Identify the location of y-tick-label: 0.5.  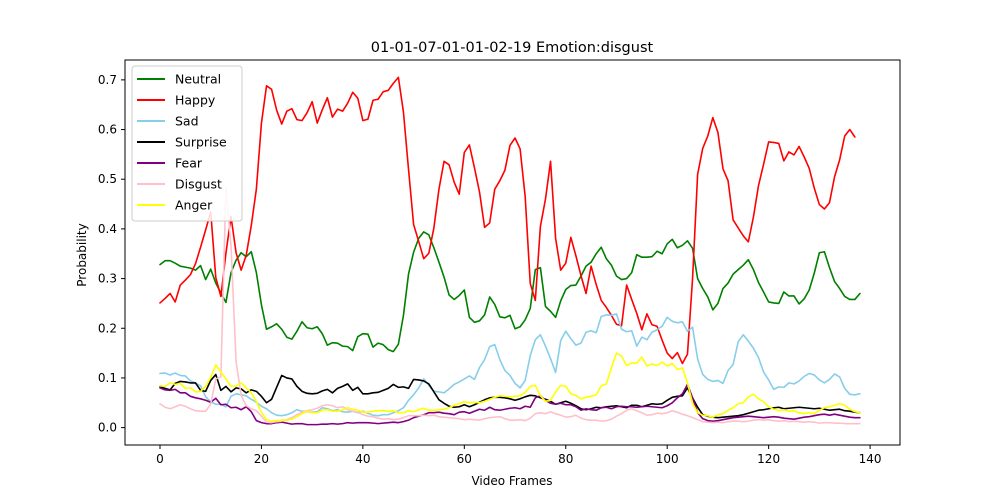
(107, 179).